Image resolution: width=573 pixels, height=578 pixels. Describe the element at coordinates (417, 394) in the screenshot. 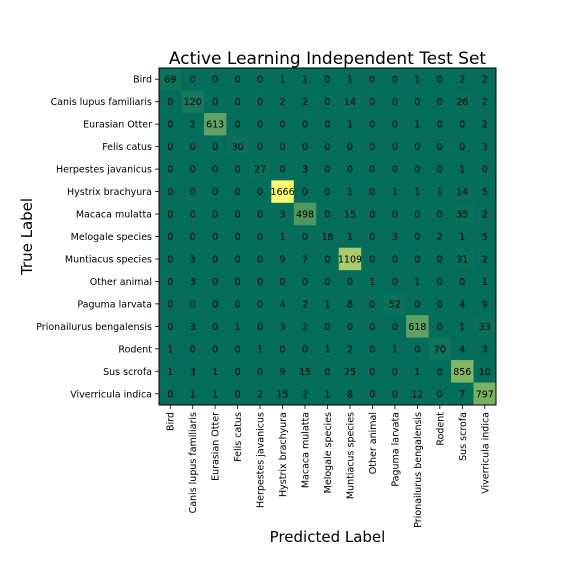

I see `cell-value: 12` at that location.